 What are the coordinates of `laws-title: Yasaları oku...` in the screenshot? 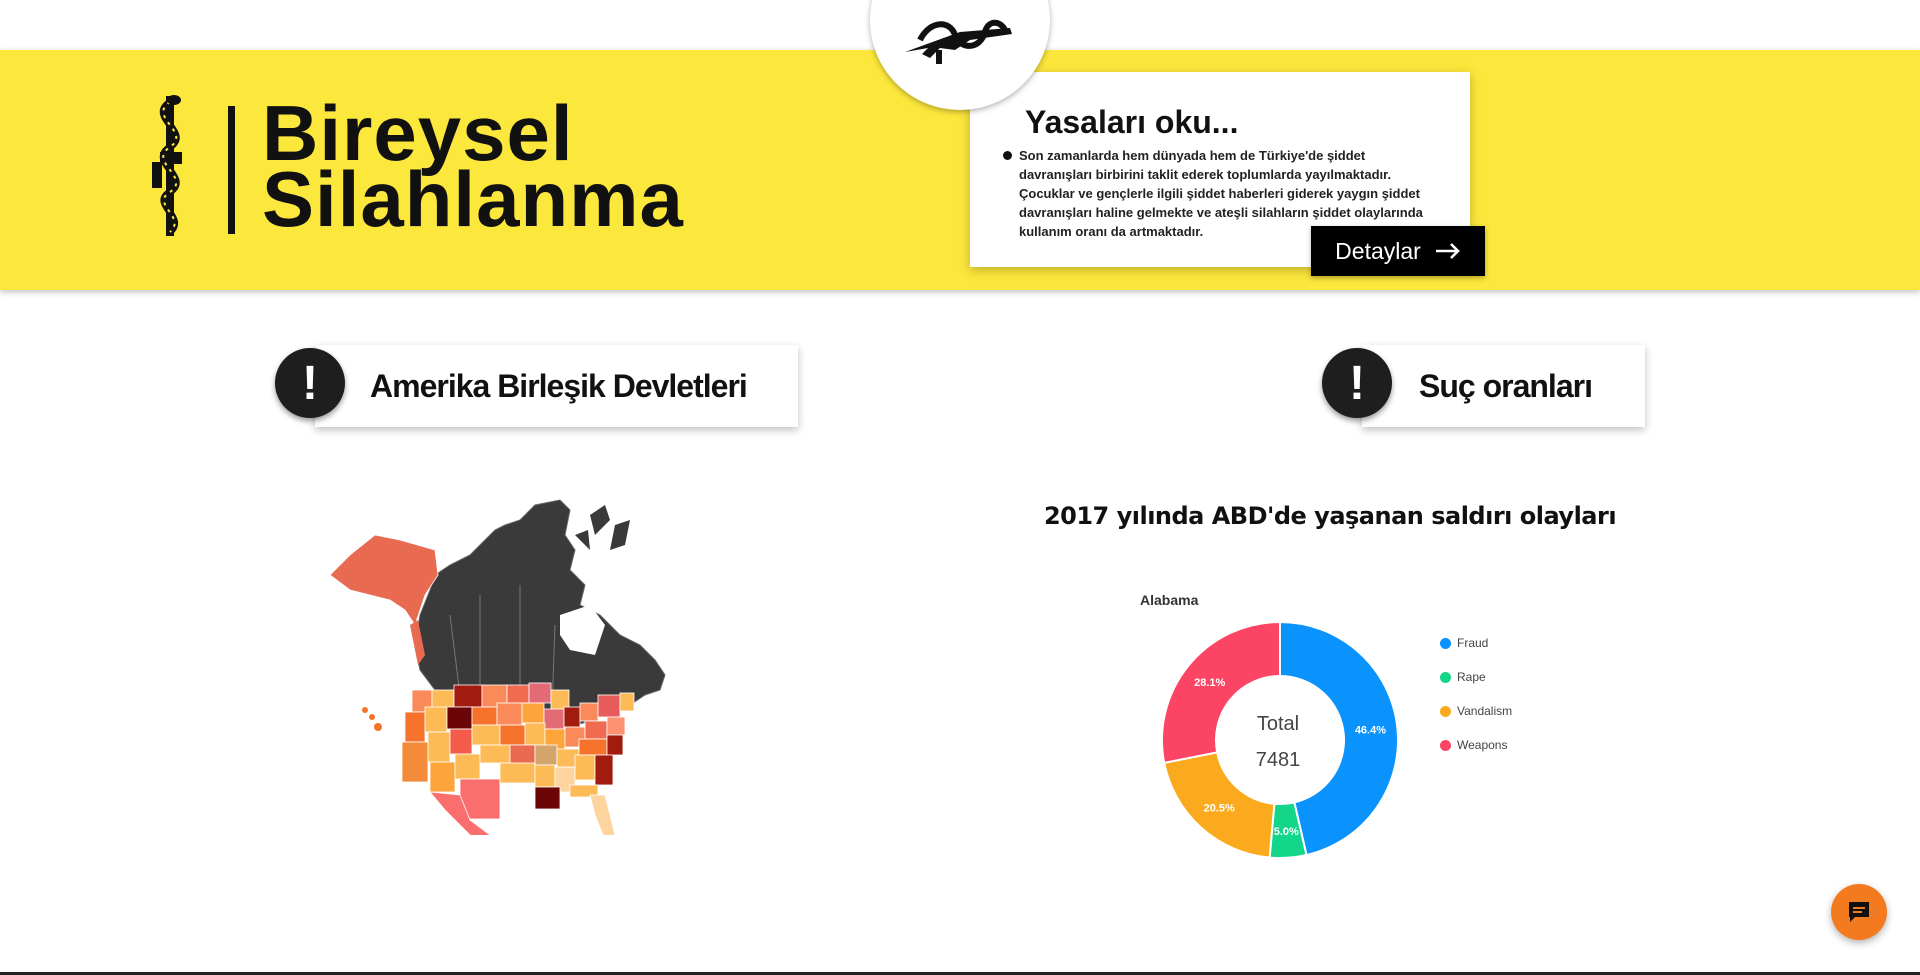 It's located at (1132, 122).